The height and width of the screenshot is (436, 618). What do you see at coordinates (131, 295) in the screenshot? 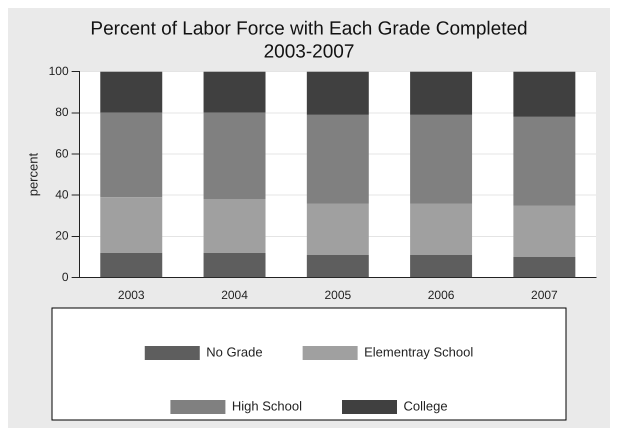
I see `x-tick-label: 2003` at bounding box center [131, 295].